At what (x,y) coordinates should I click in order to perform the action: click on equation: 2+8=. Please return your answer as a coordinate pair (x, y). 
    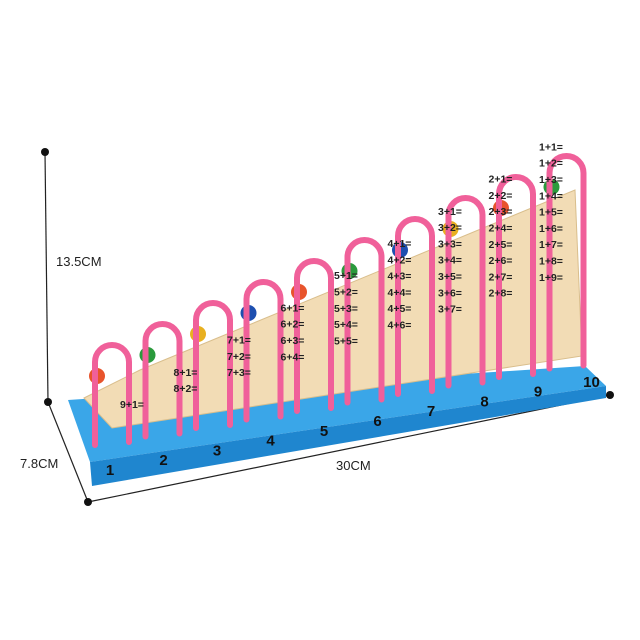
    Looking at the image, I should click on (501, 294).